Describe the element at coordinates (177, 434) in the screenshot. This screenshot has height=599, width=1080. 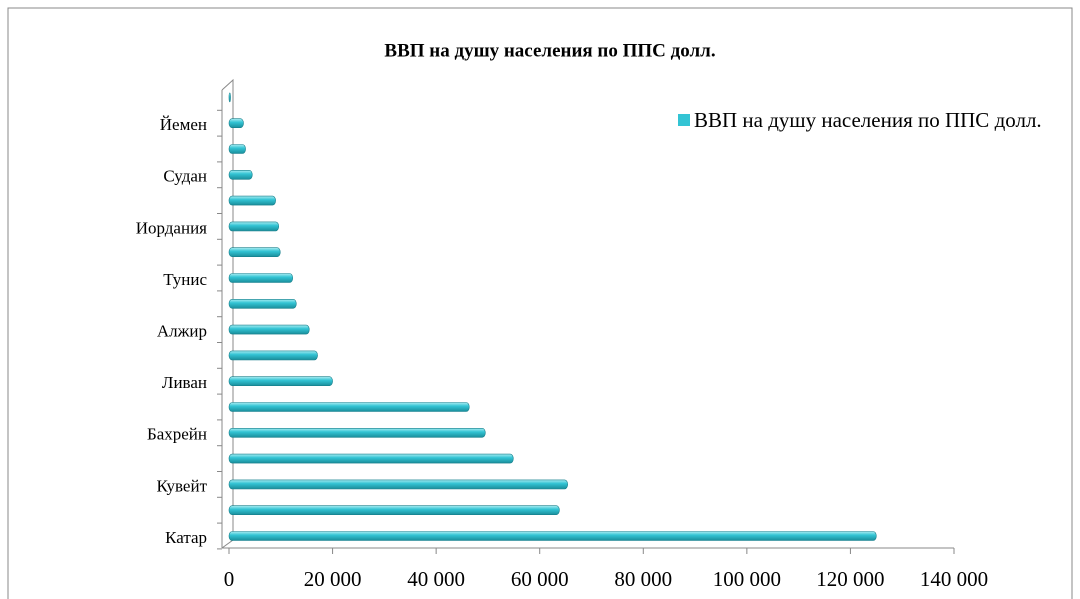
I see `y-tick-label: Бахрейн` at that location.